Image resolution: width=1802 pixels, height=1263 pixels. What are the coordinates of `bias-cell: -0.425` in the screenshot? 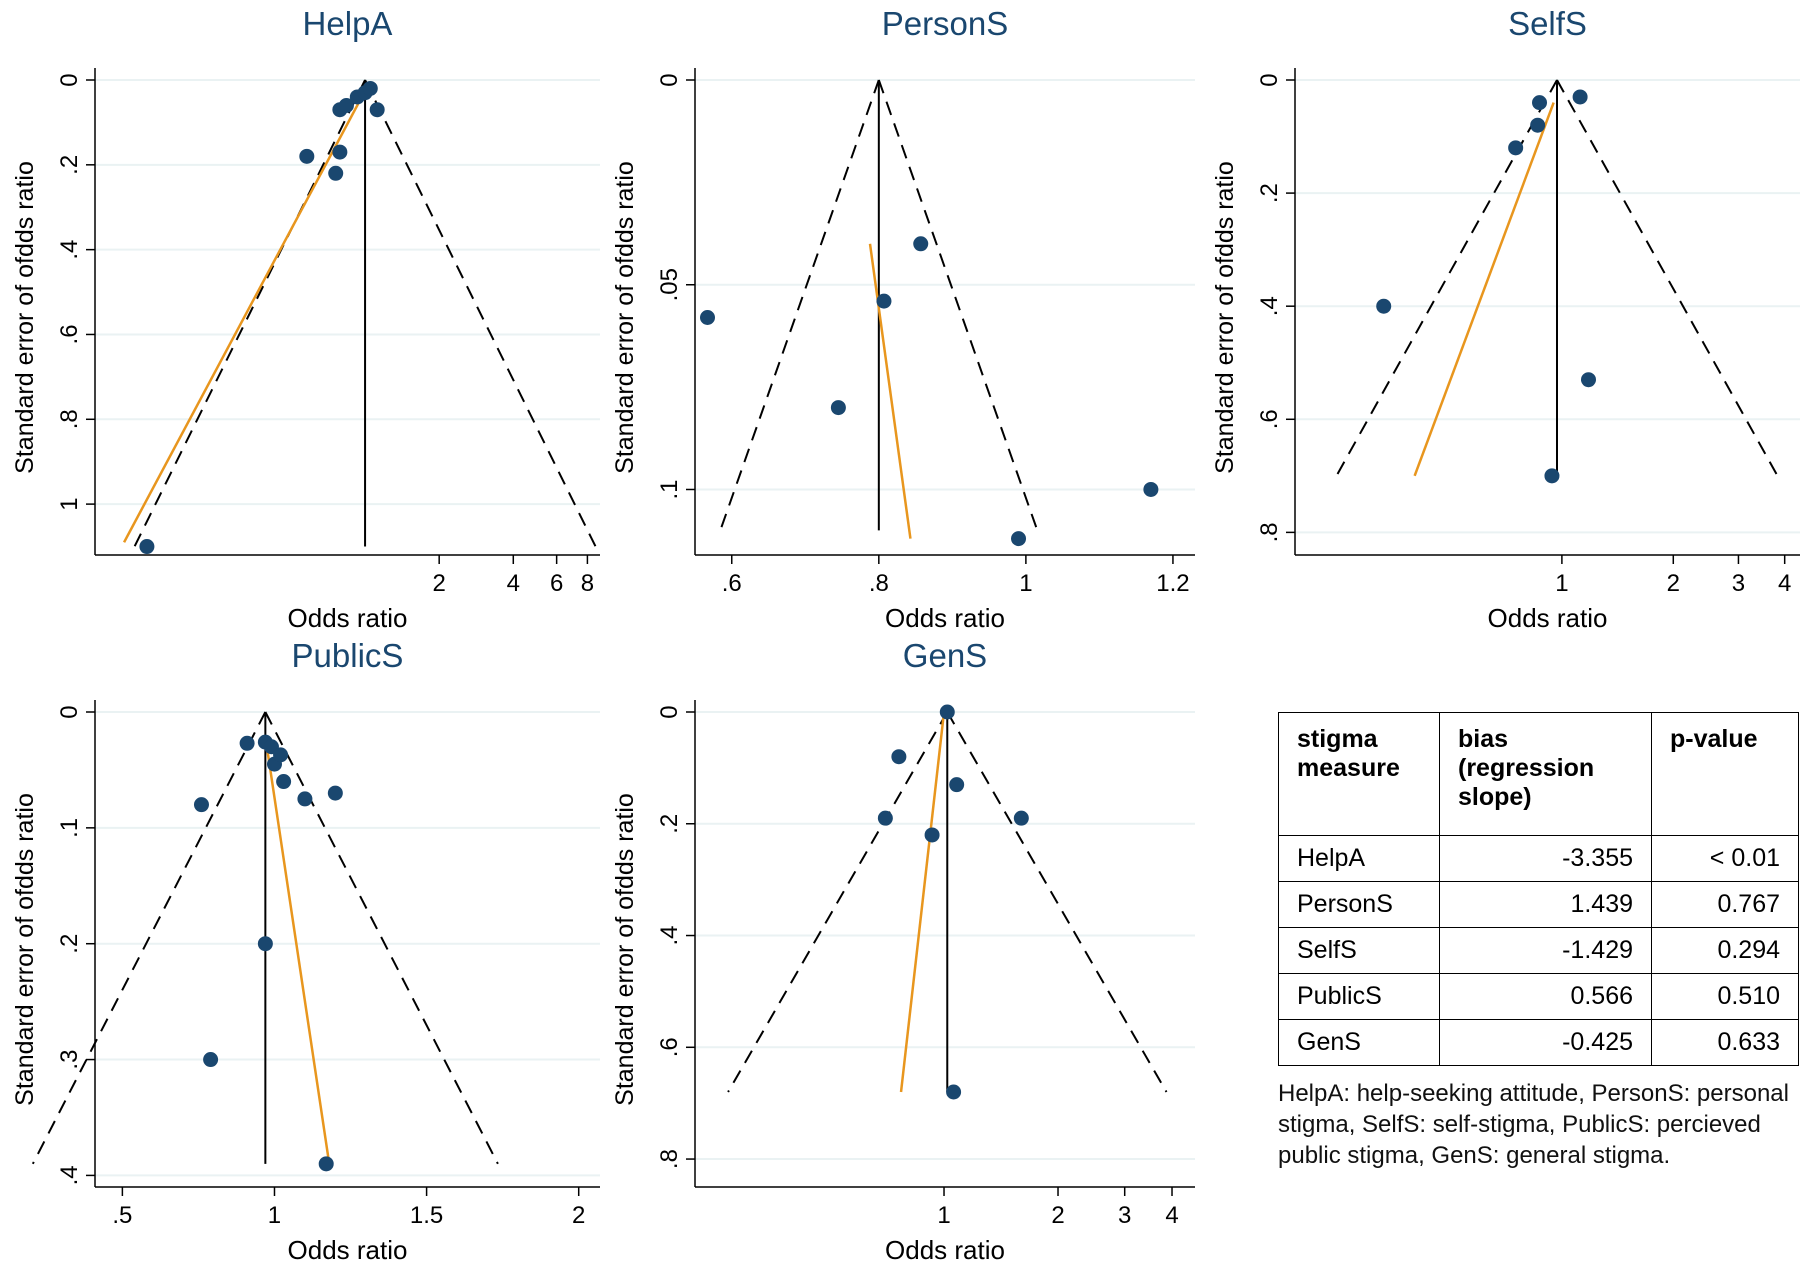 It's located at (1545, 1042).